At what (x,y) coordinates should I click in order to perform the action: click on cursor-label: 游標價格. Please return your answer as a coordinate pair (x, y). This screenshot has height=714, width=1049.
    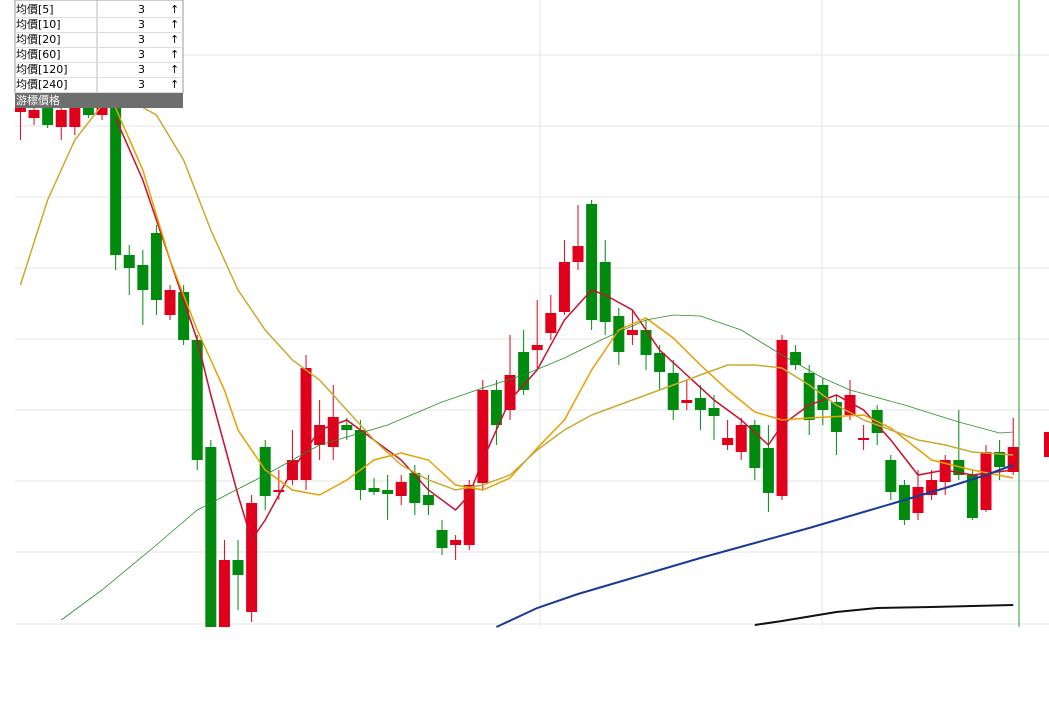
    Looking at the image, I should click on (38, 100).